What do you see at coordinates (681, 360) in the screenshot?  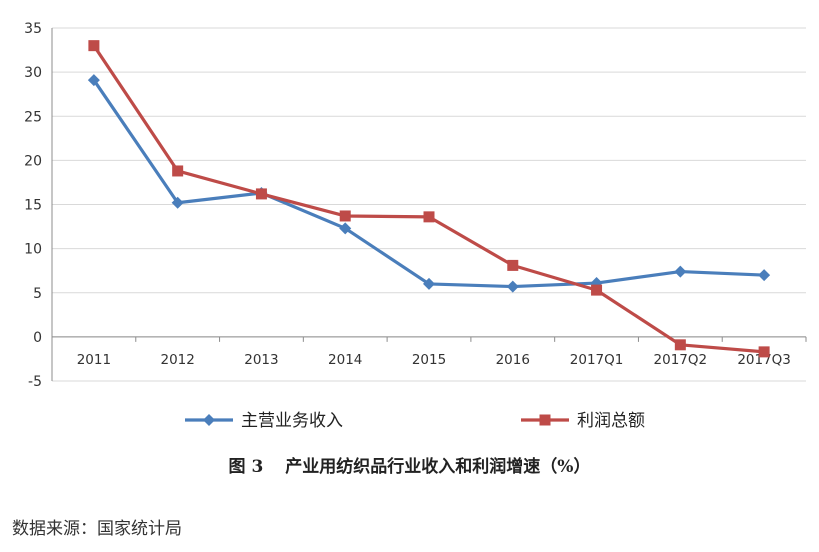 I see `x-tick-label: 2017Q2` at bounding box center [681, 360].